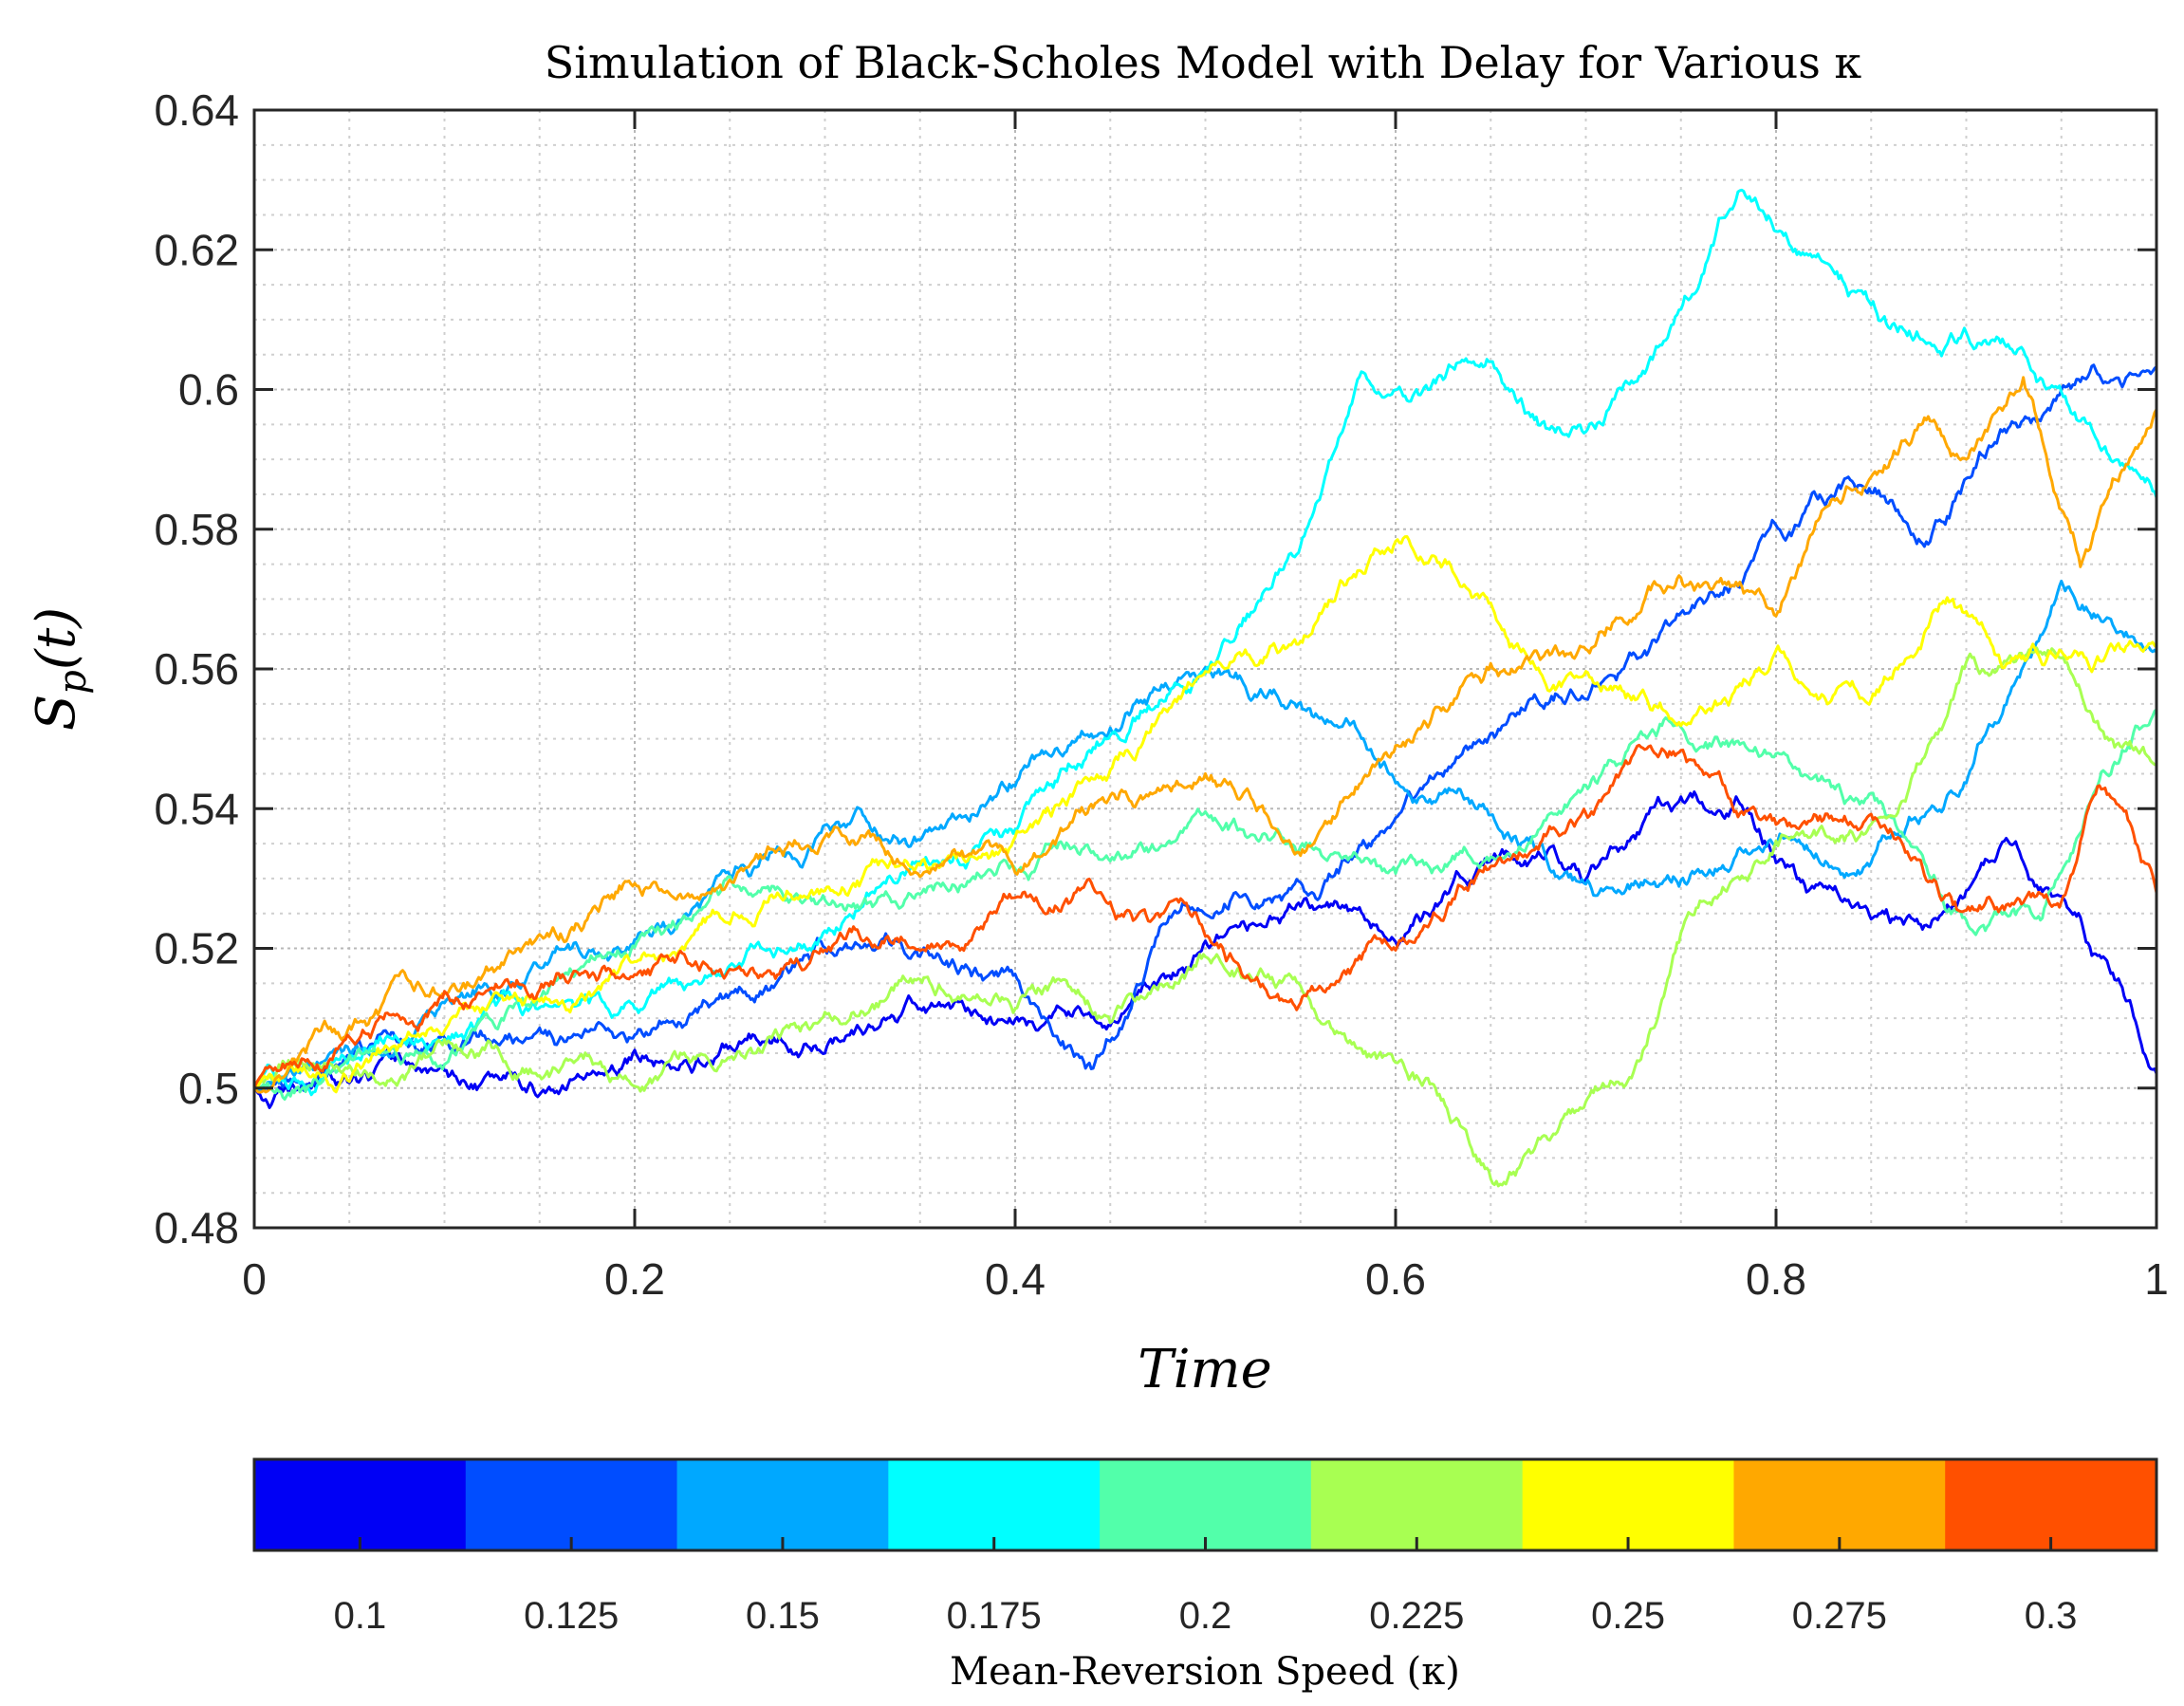 The height and width of the screenshot is (1706, 2184). I want to click on x-tick-label: 0.4, so click(1016, 1279).